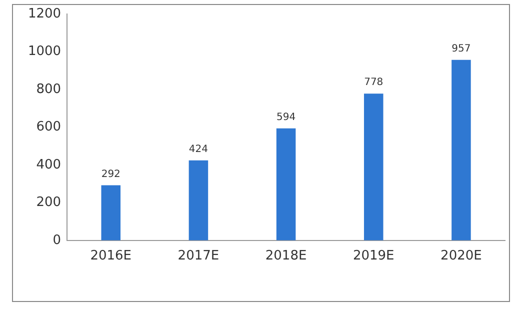 The image size is (519, 322). Describe the element at coordinates (198, 149) in the screenshot. I see `data-label: 424` at that location.